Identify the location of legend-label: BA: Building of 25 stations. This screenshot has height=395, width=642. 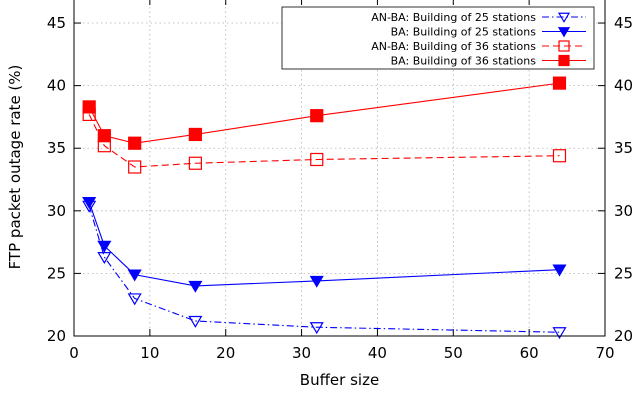
(464, 32).